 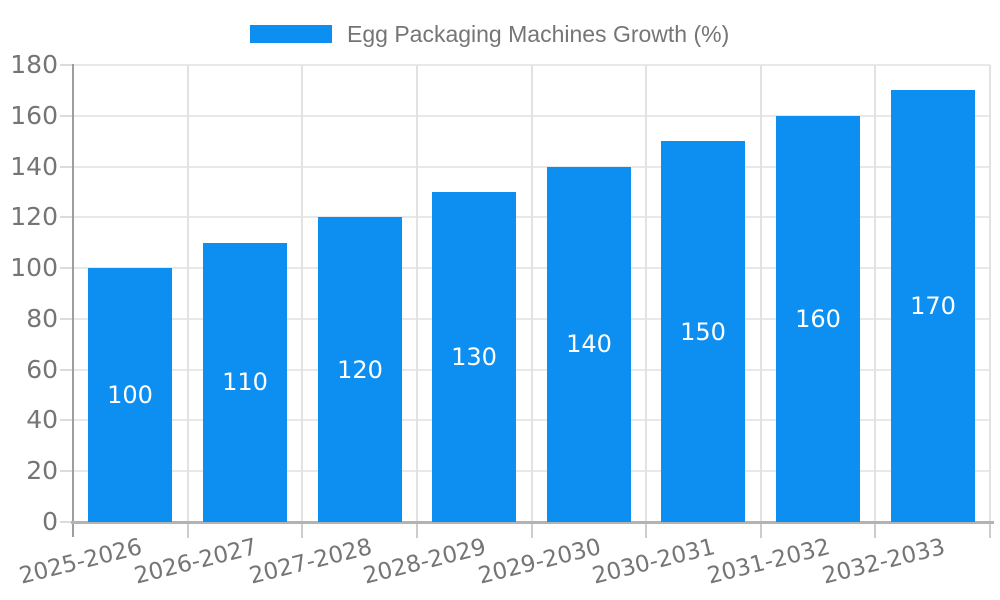 I want to click on legend: Egg Packaging Machines Growth (%), so click(x=489, y=34).